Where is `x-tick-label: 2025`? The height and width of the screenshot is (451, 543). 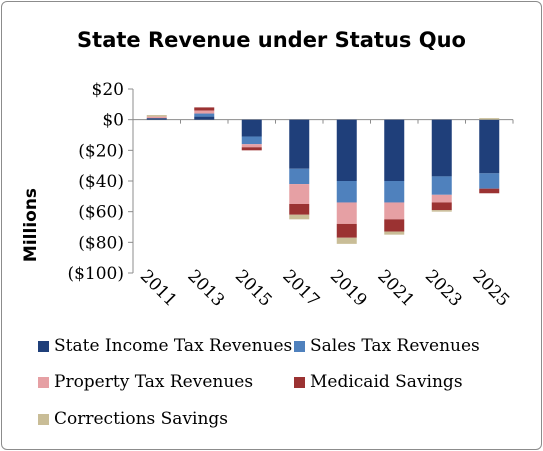
x-tick-label: 2025 is located at coordinates (490, 288).